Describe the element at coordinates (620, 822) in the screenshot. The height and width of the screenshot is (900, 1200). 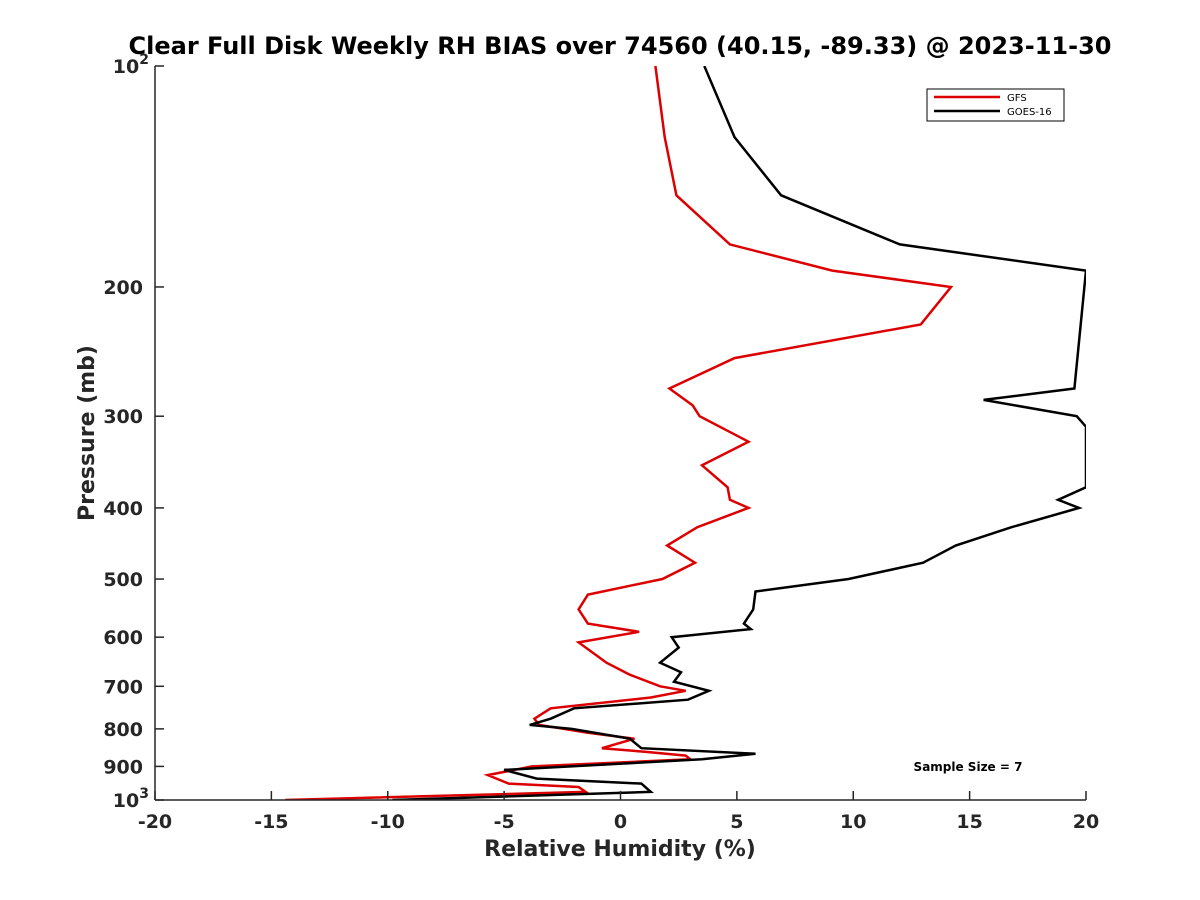
I see `x-tick-label: 0` at that location.